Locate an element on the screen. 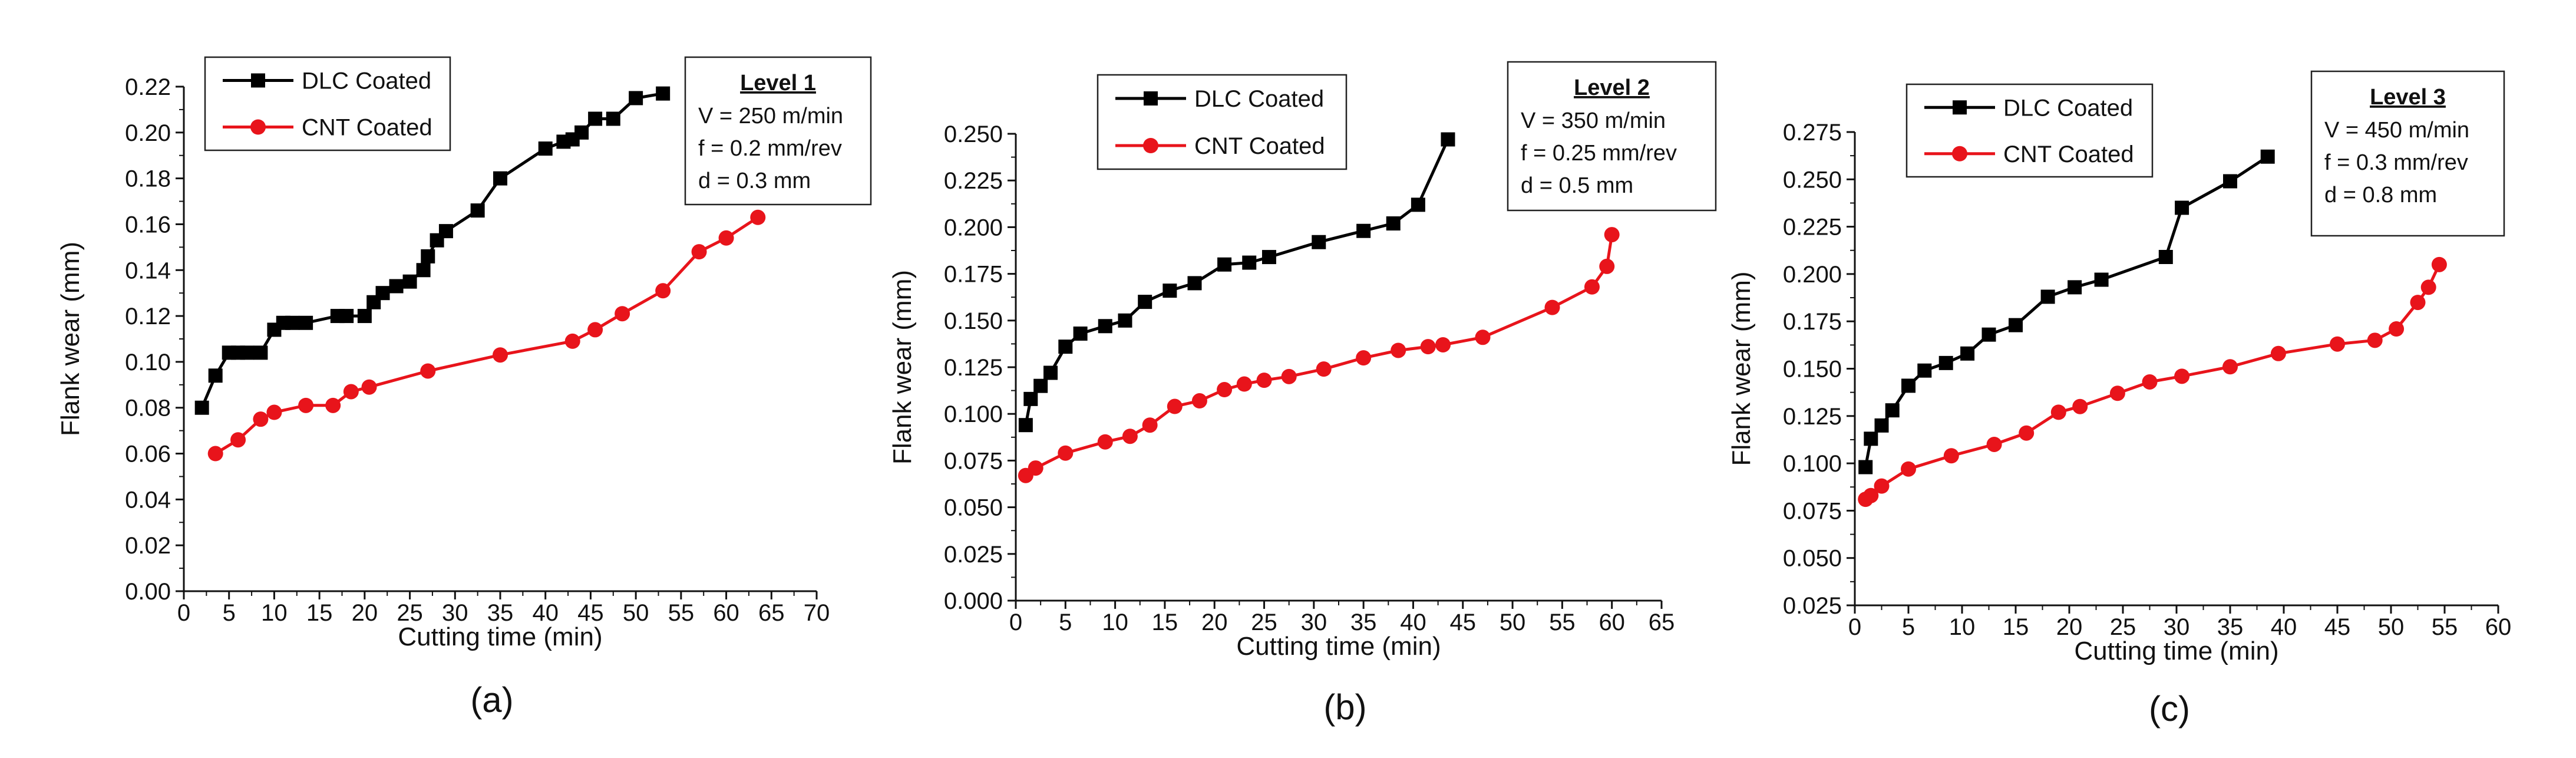 The width and height of the screenshot is (2576, 758). x-tick-label: 25 is located at coordinates (2123, 627).